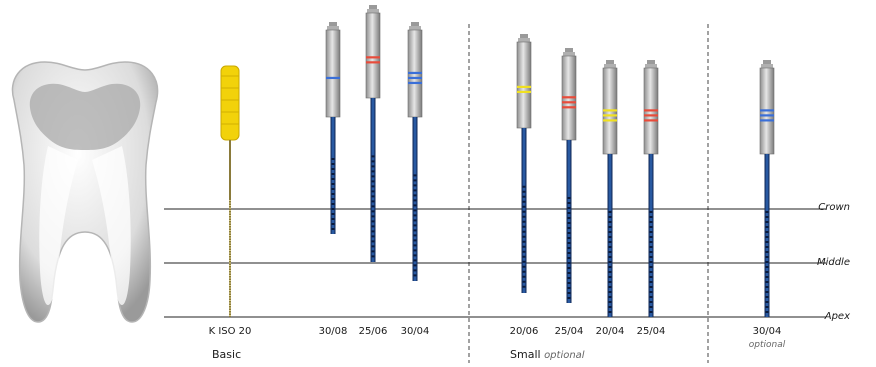 Image resolution: width=876 pixels, height=367 pixels. What do you see at coordinates (230, 103) in the screenshot?
I see `k-file-handle` at bounding box center [230, 103].